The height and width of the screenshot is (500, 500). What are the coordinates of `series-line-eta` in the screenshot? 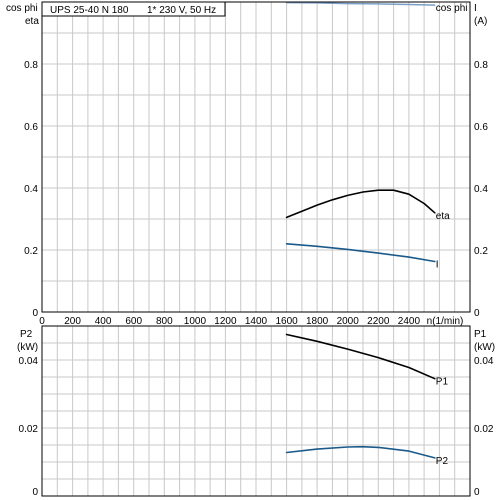 It's located at (360, 204).